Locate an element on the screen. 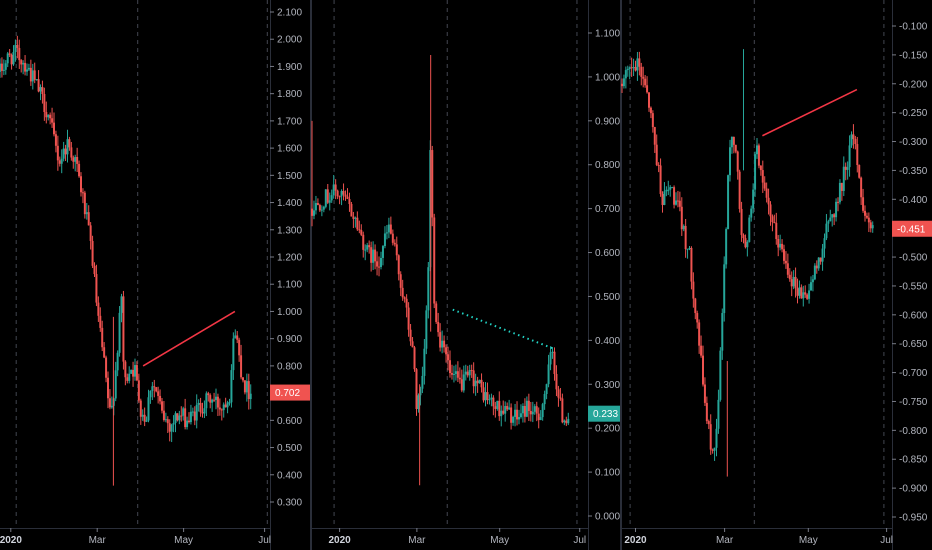 The image size is (932, 550). y-tick-label: 0.300 is located at coordinates (607, 385).